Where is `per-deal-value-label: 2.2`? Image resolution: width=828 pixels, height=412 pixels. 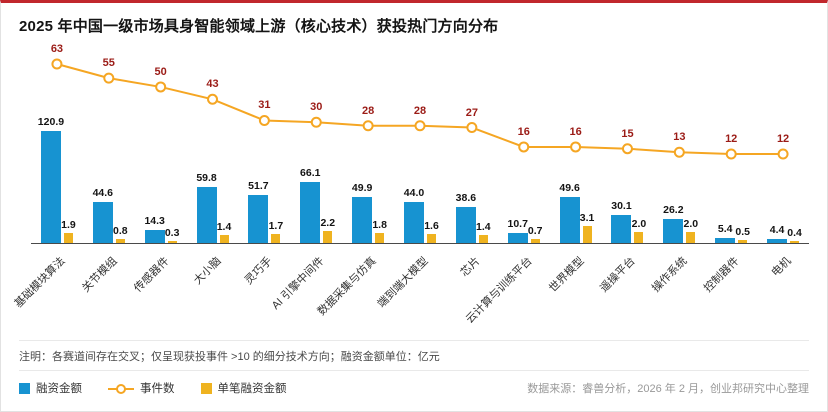 per-deal-value-label: 2.2 is located at coordinates (328, 222).